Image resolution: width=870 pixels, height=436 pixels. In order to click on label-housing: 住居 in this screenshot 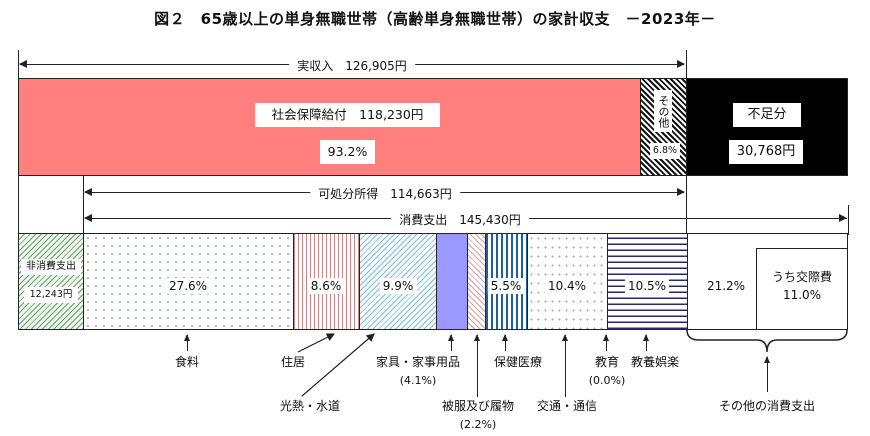, I will do `click(293, 362)`.